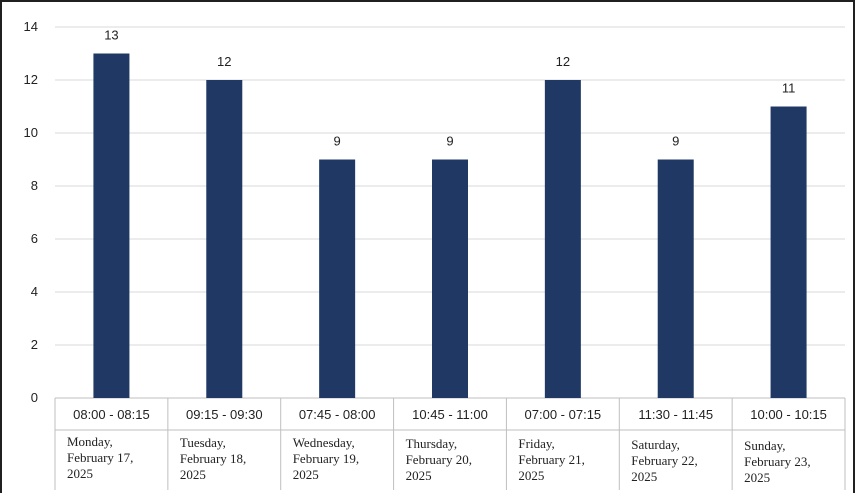 The height and width of the screenshot is (493, 855). Describe the element at coordinates (664, 460) in the screenshot. I see `x-tick-label-date: February 22,` at that location.